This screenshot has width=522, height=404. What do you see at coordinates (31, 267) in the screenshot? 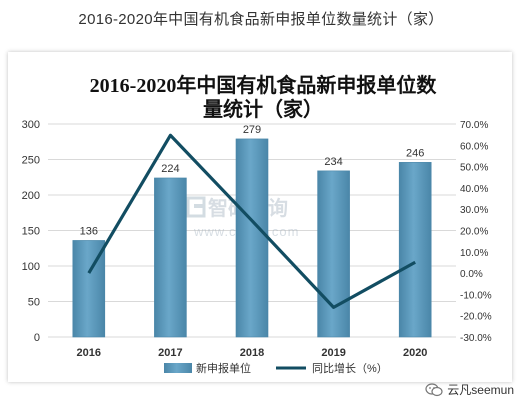
I see `left-tick-label: 100` at bounding box center [31, 267].